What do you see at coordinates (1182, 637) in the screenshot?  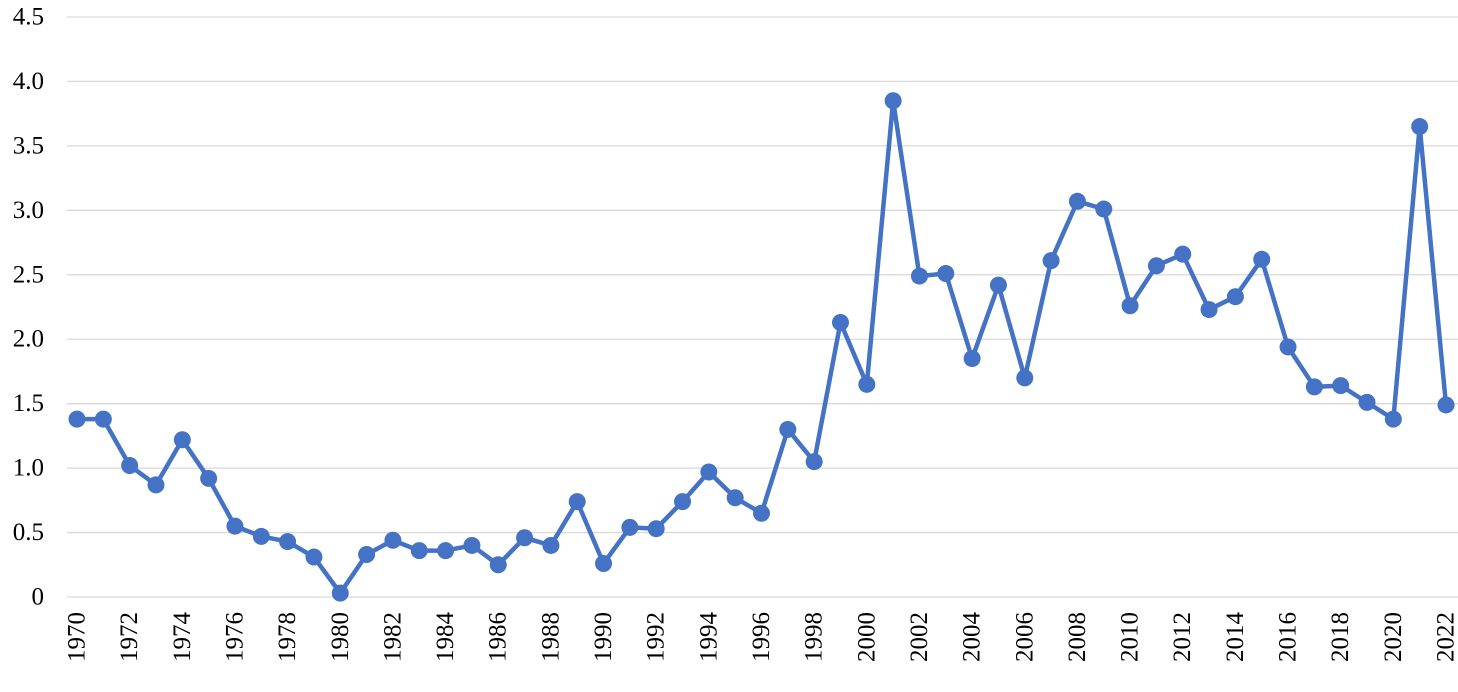 I see `x-tick-label: 2012` at bounding box center [1182, 637].